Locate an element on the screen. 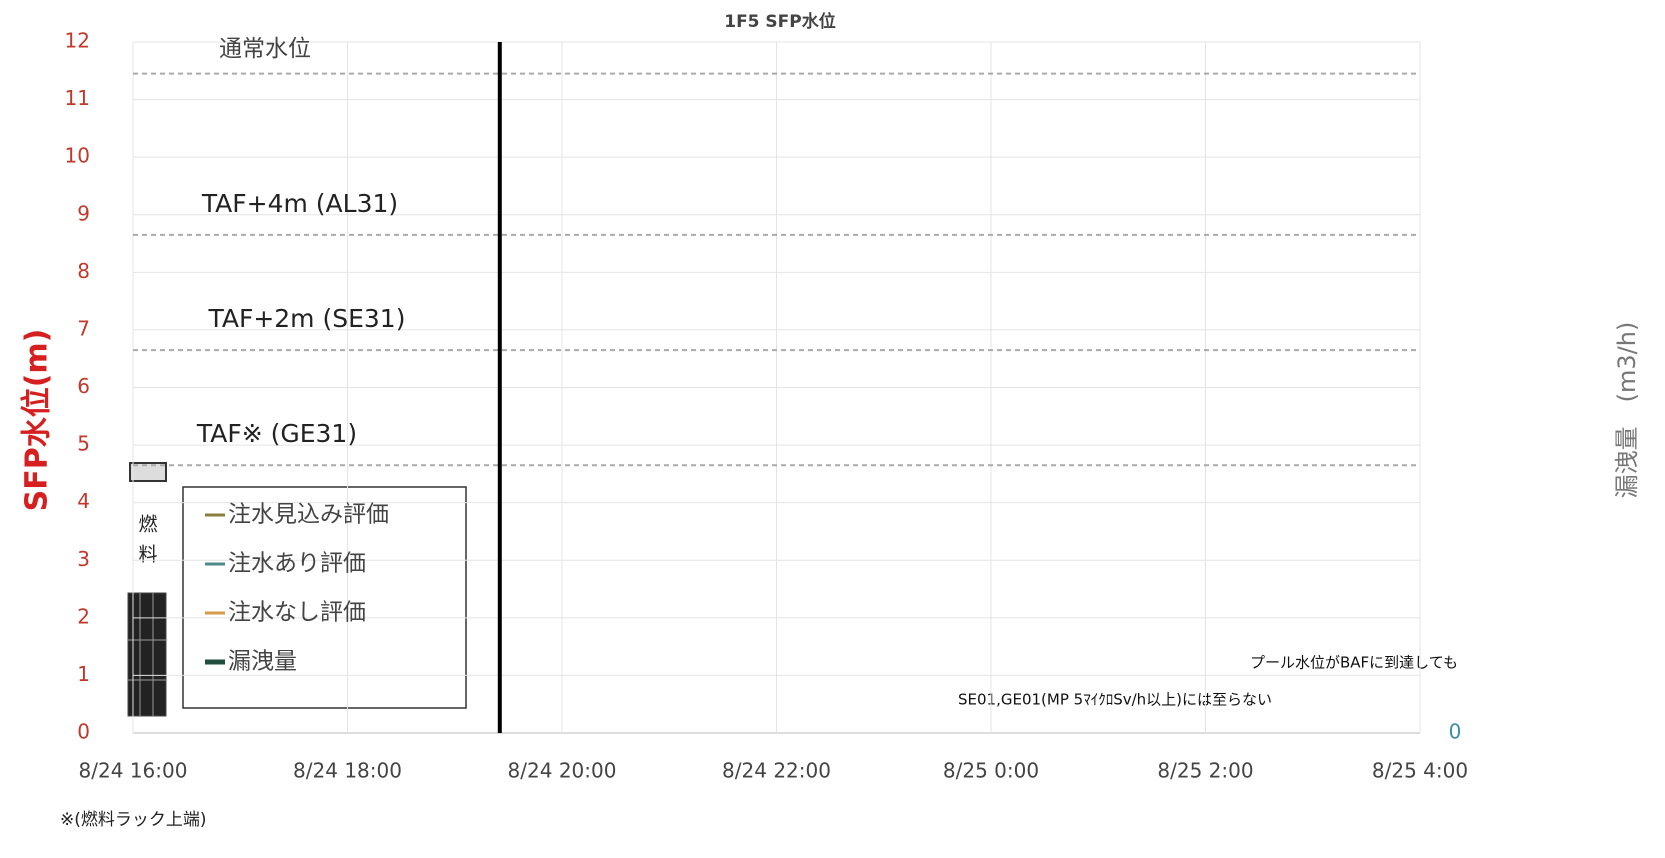 Image resolution: width=1665 pixels, height=858 pixels. fuel-icon is located at coordinates (147, 589).